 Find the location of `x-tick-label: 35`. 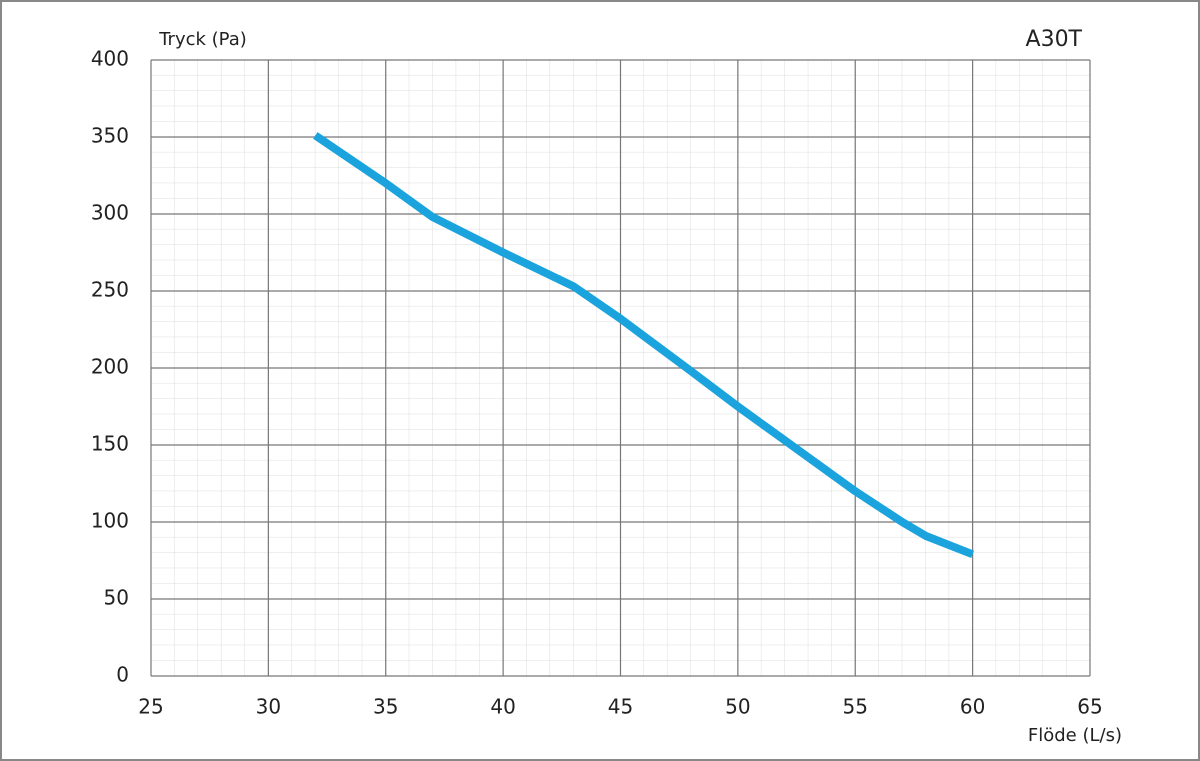

x-tick-label: 35 is located at coordinates (385, 707).